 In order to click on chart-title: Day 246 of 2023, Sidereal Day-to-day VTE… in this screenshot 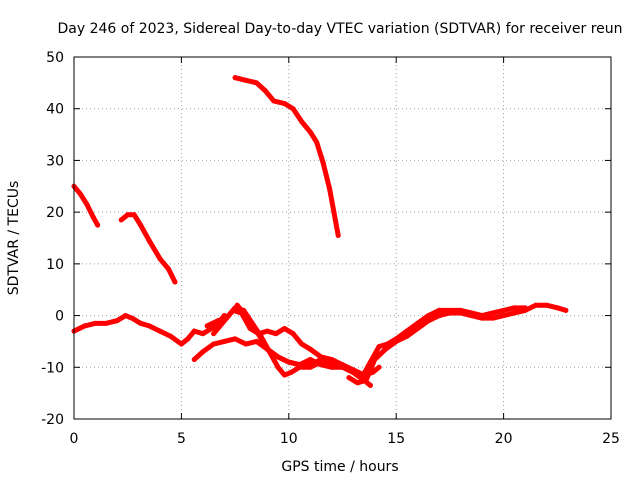, I will do `click(339, 29)`.